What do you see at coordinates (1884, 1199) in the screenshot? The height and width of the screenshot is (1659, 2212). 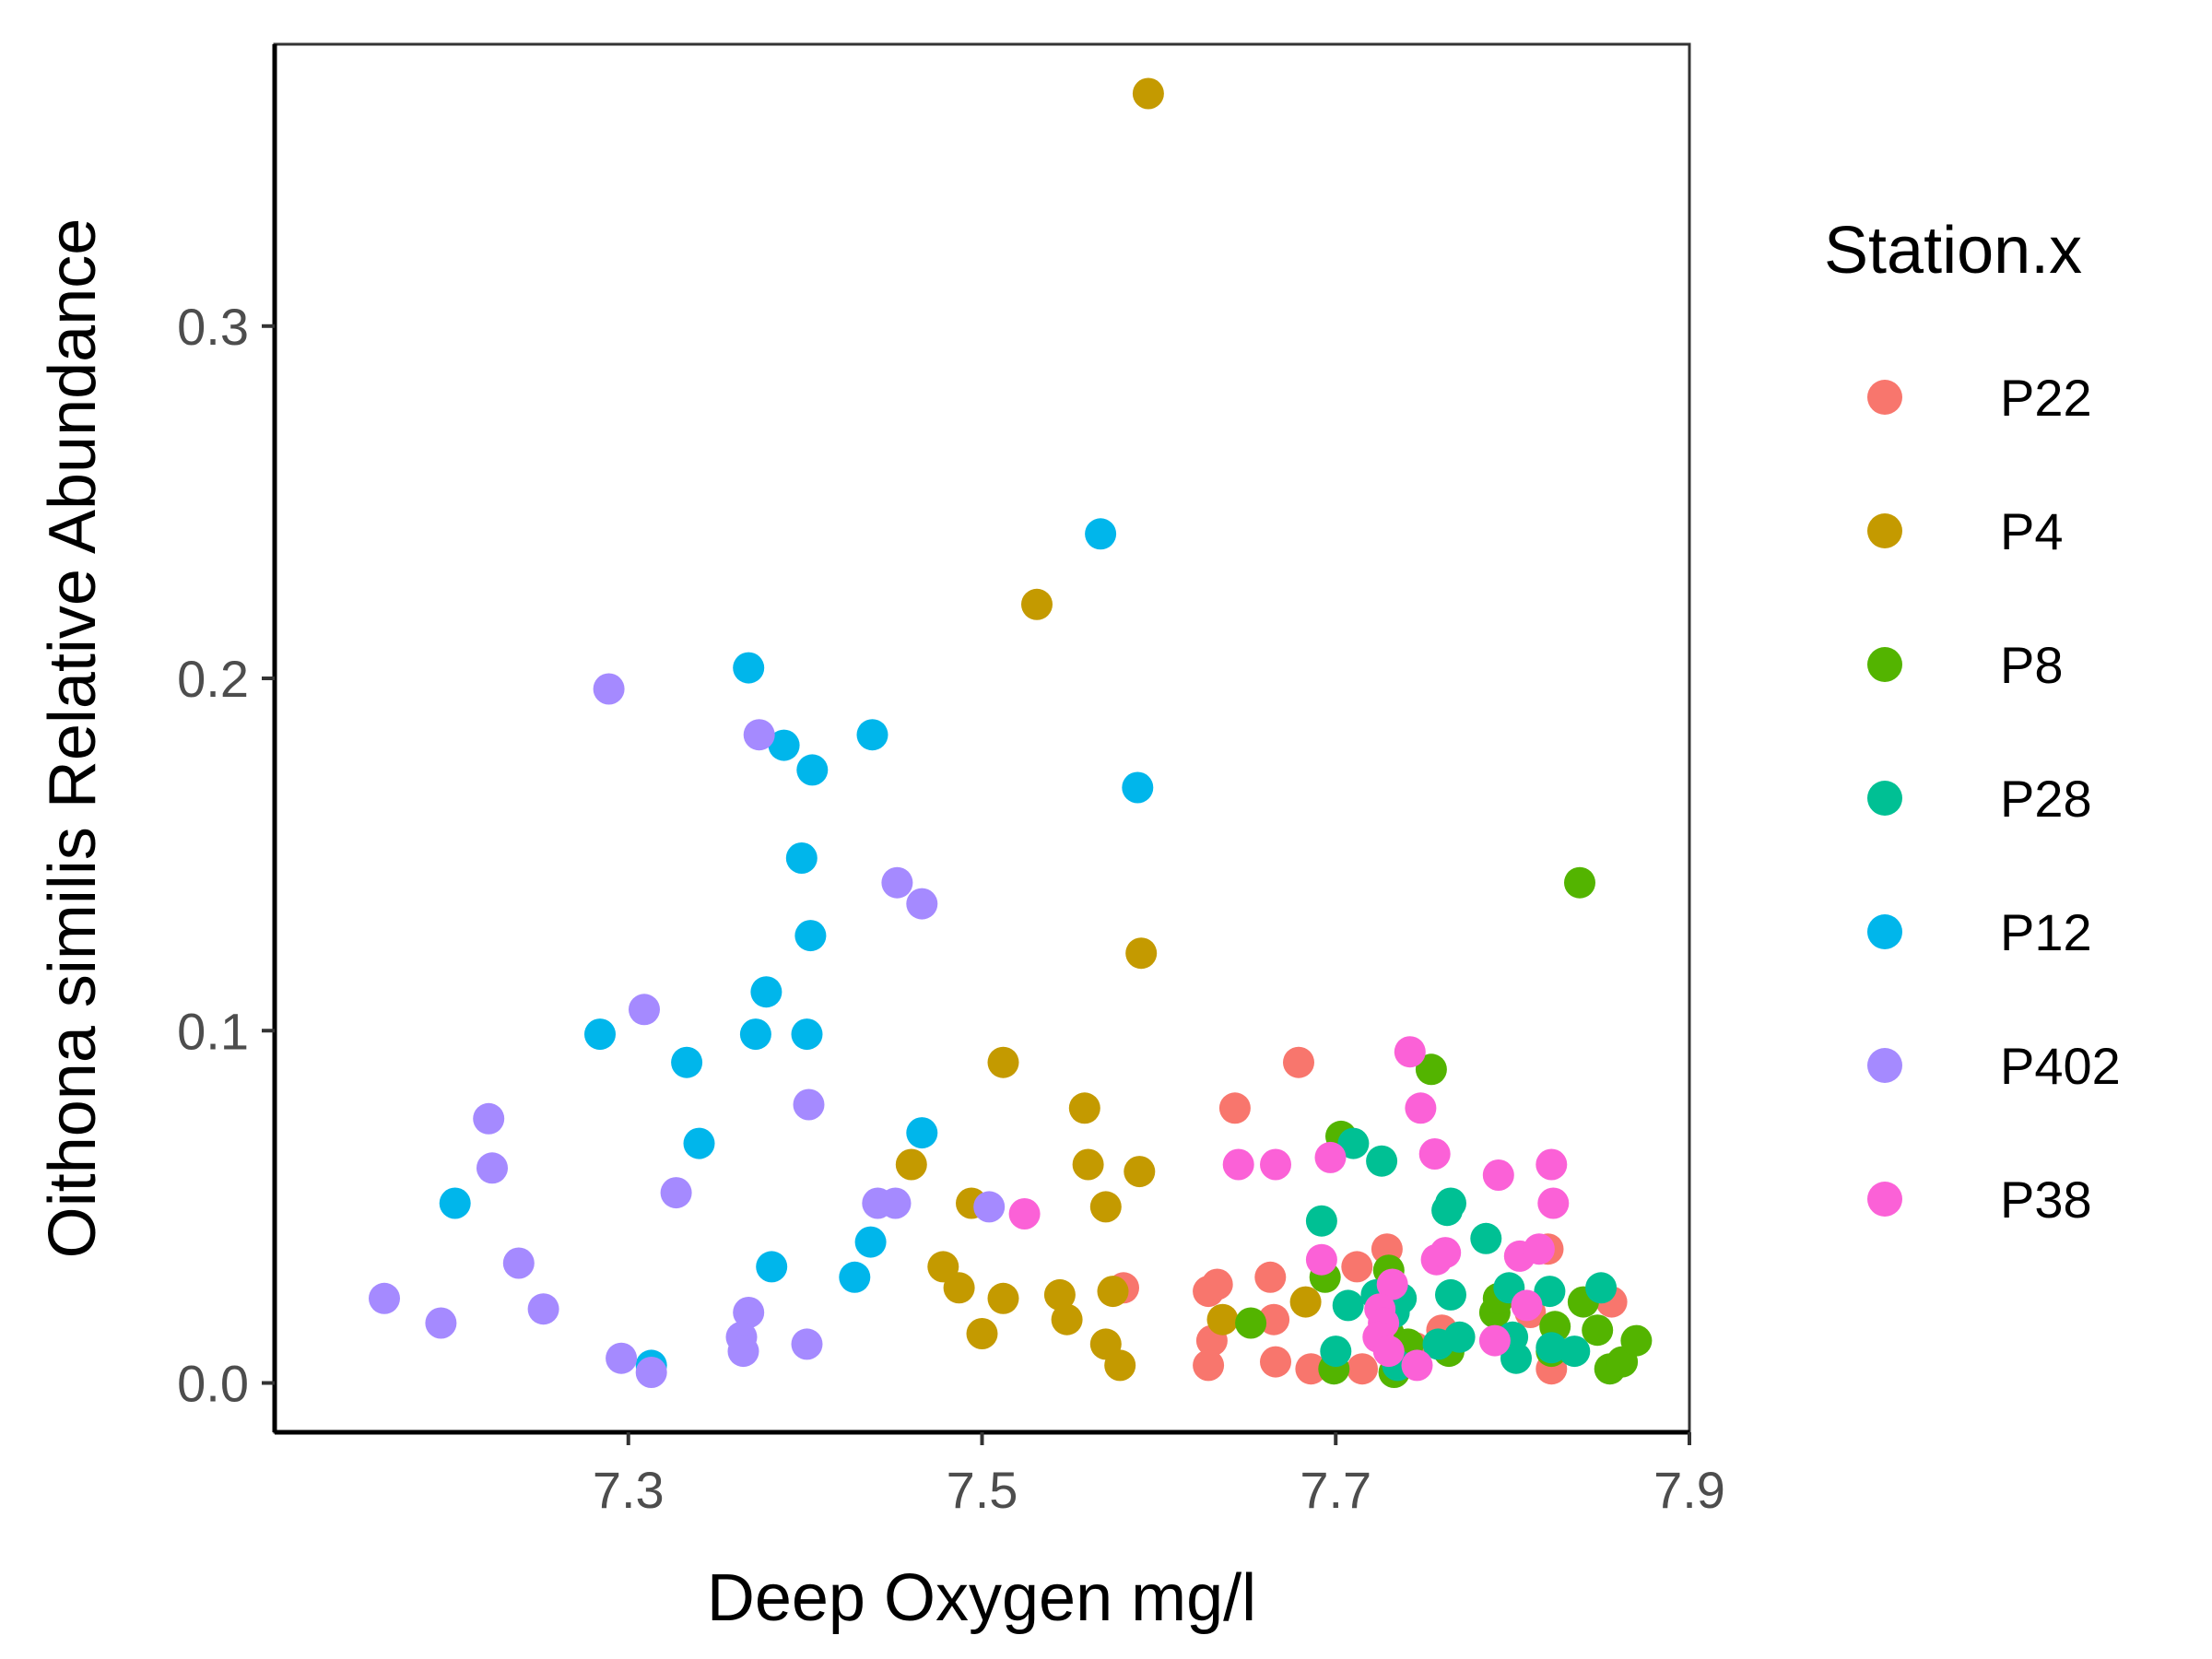 I see `legend-key-p38` at bounding box center [1884, 1199].